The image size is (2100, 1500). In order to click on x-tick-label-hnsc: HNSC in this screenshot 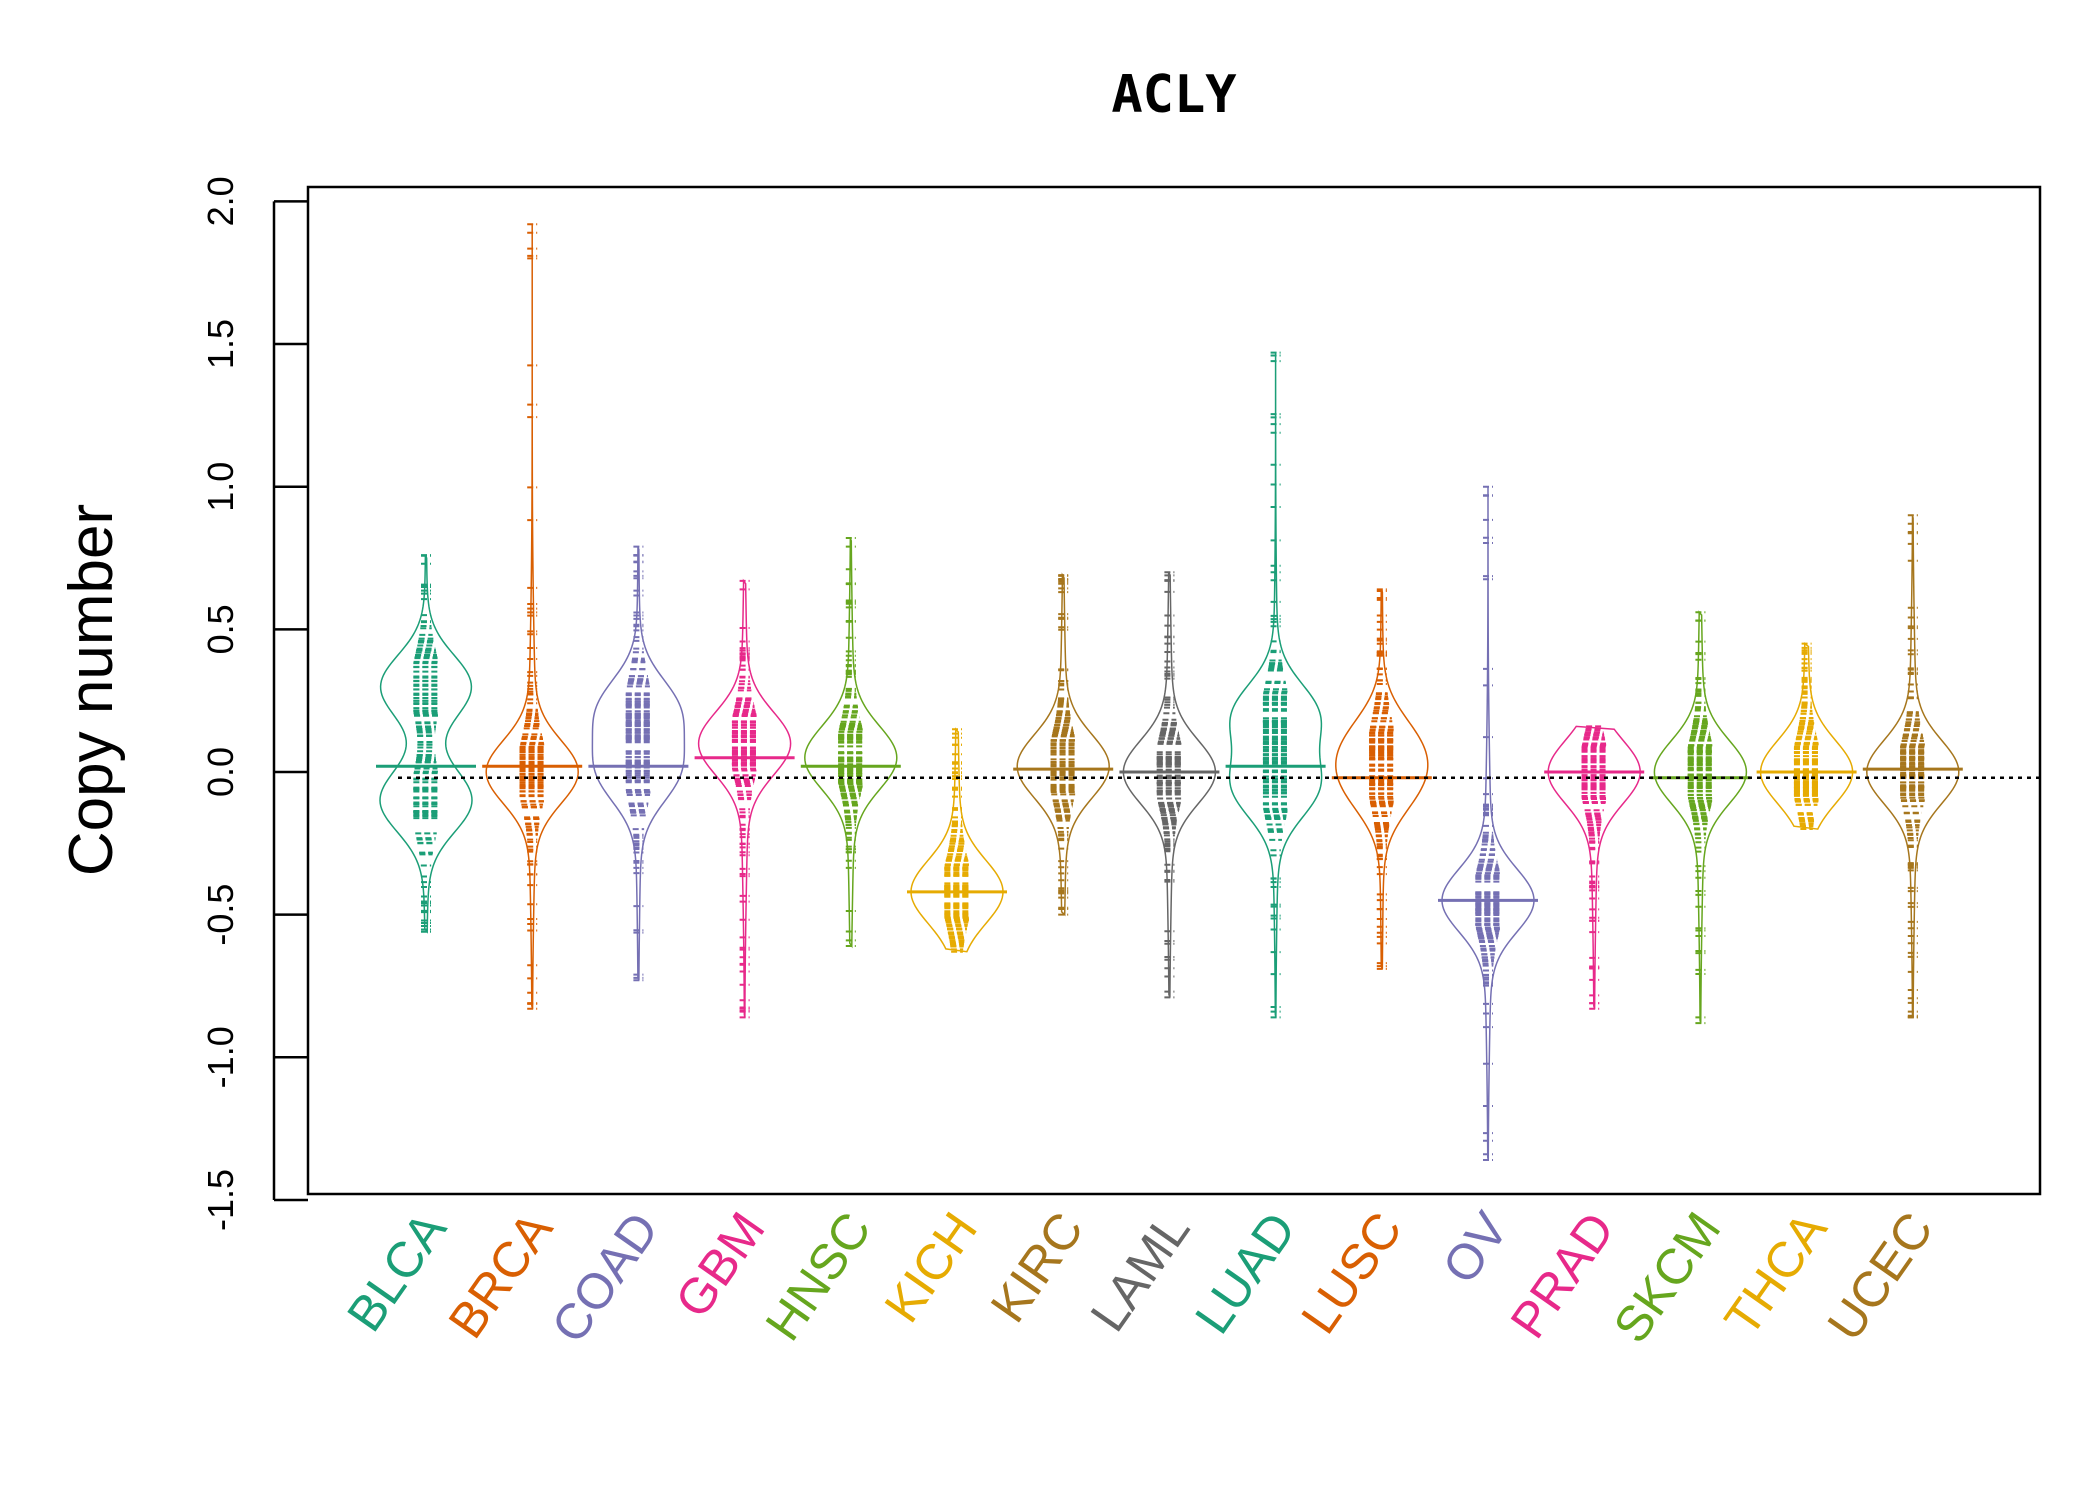, I will do `click(818, 1276)`.